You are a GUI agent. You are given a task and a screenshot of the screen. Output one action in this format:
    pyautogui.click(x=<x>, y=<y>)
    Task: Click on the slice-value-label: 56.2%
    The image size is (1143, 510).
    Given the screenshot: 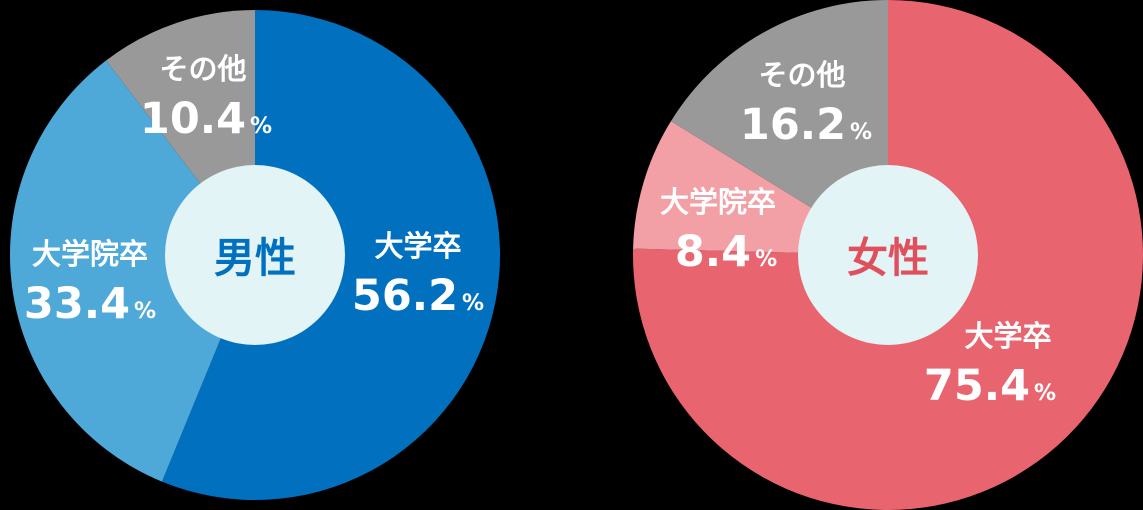 What is the action you would take?
    pyautogui.click(x=418, y=296)
    